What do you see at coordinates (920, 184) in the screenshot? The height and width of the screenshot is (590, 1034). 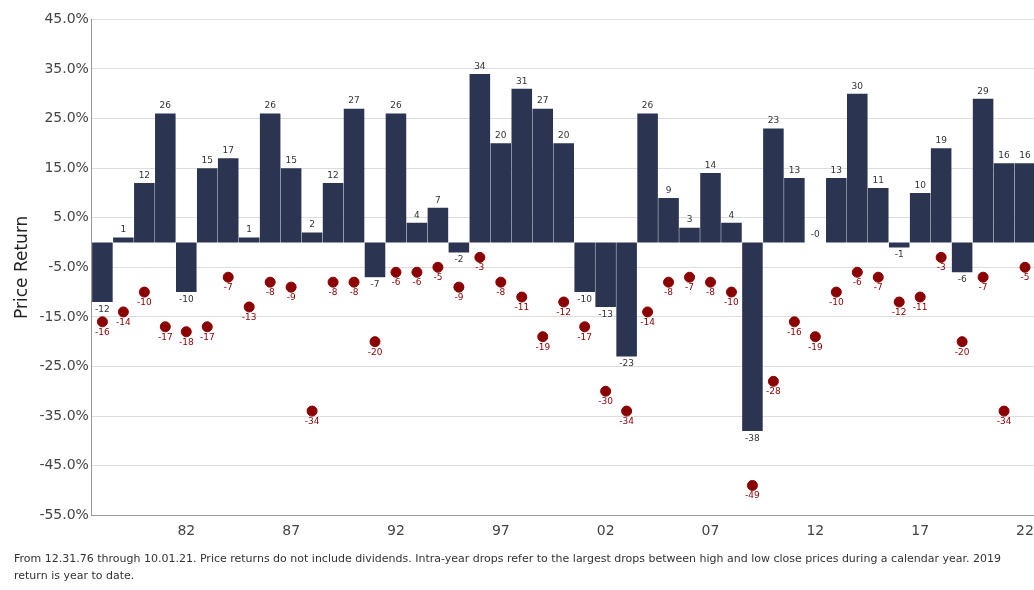 I see `data-label: 10` at bounding box center [920, 184].